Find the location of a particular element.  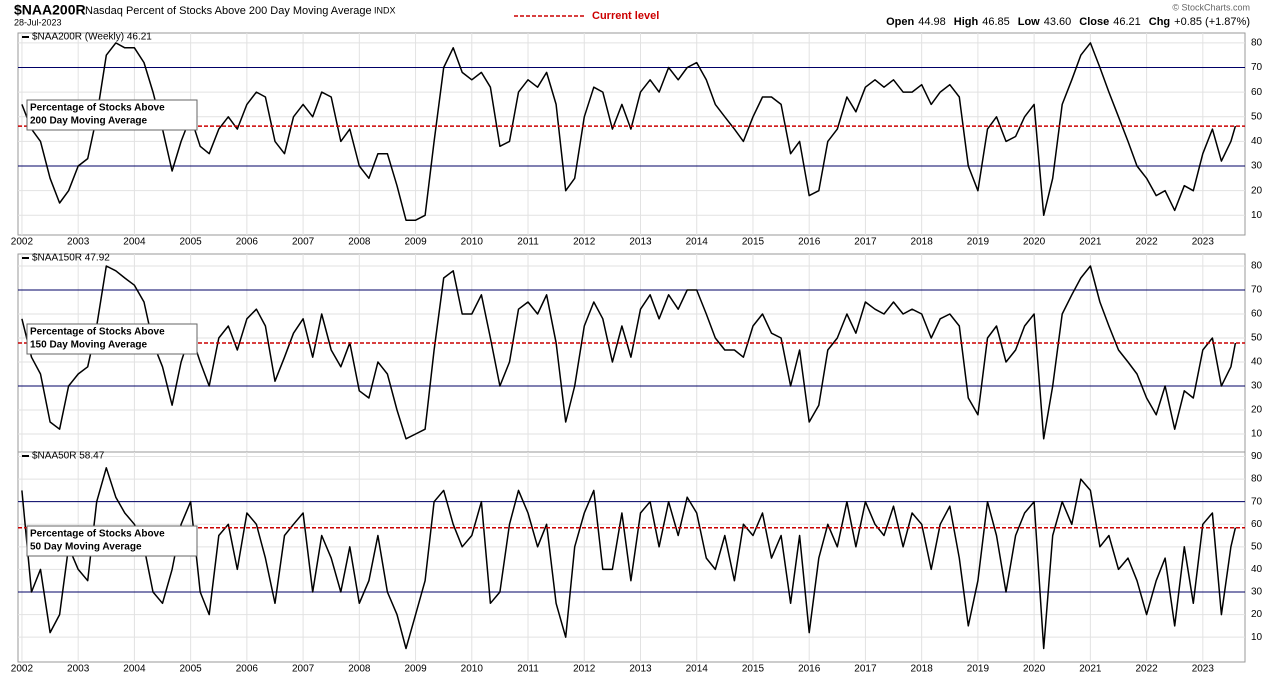

quote-label: Low is located at coordinates (1029, 22).